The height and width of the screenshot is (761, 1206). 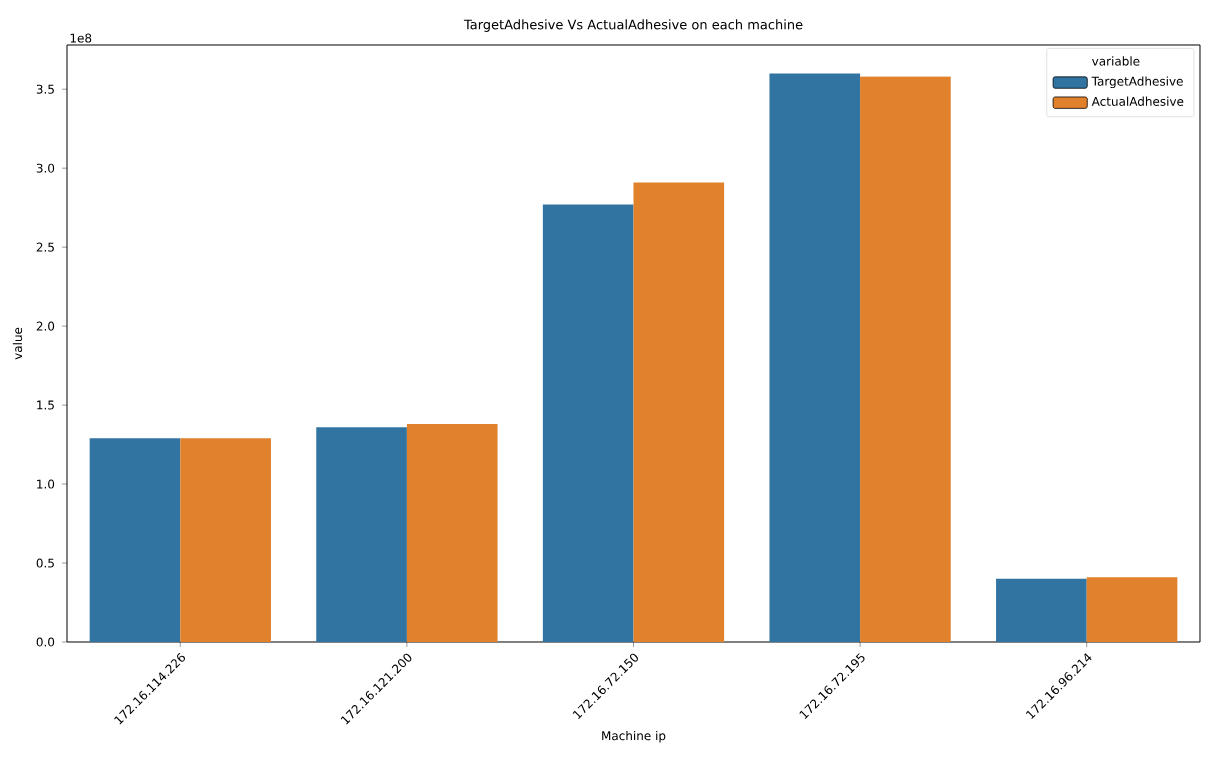 What do you see at coordinates (45, 326) in the screenshot?
I see `y-tick-label: 2.0` at bounding box center [45, 326].